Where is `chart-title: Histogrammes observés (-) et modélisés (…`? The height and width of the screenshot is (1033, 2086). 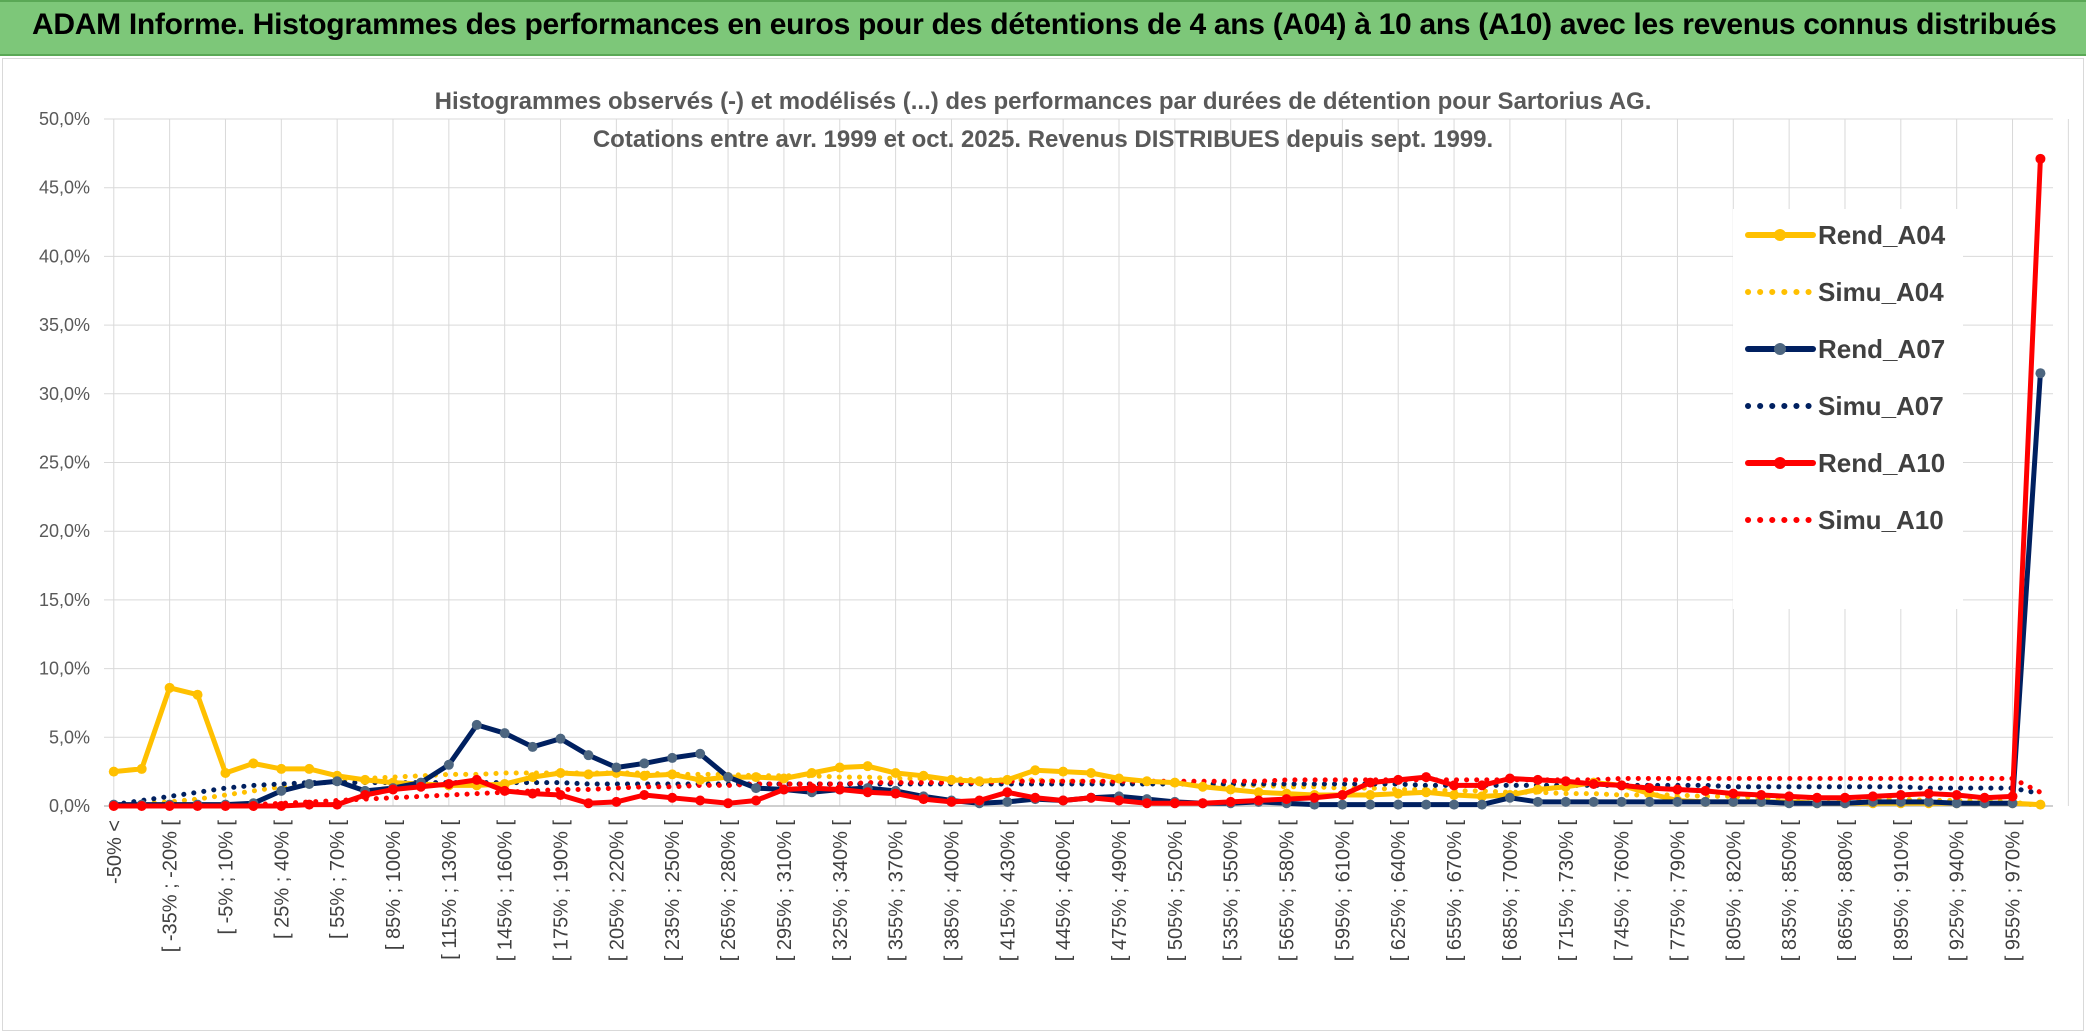 chart-title: Histogrammes observés (-) et modélisés (… is located at coordinates (1043, 120).